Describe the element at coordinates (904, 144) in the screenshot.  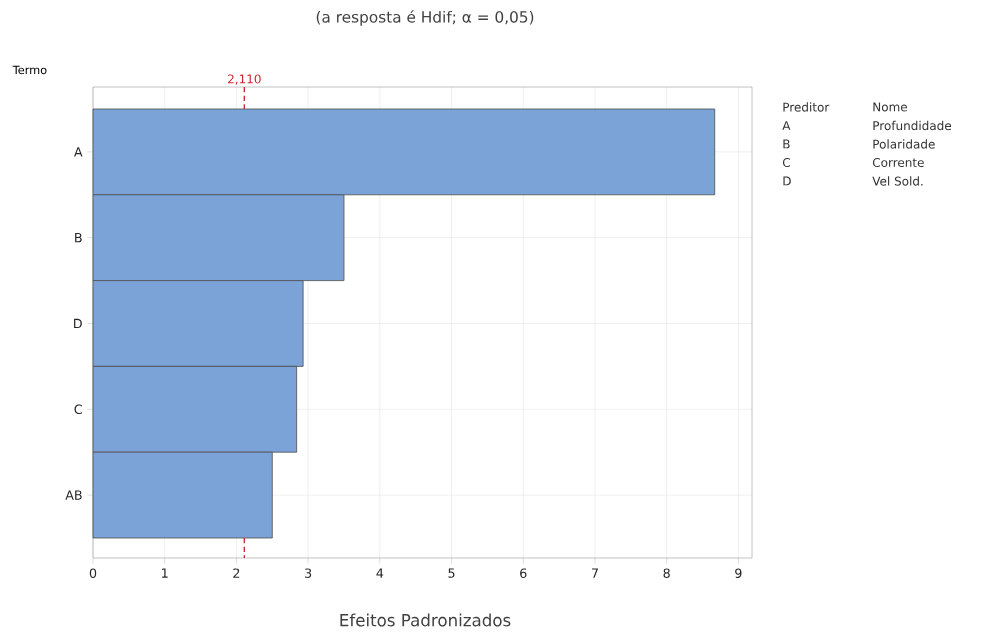
I see `text: Polaridade` at that location.